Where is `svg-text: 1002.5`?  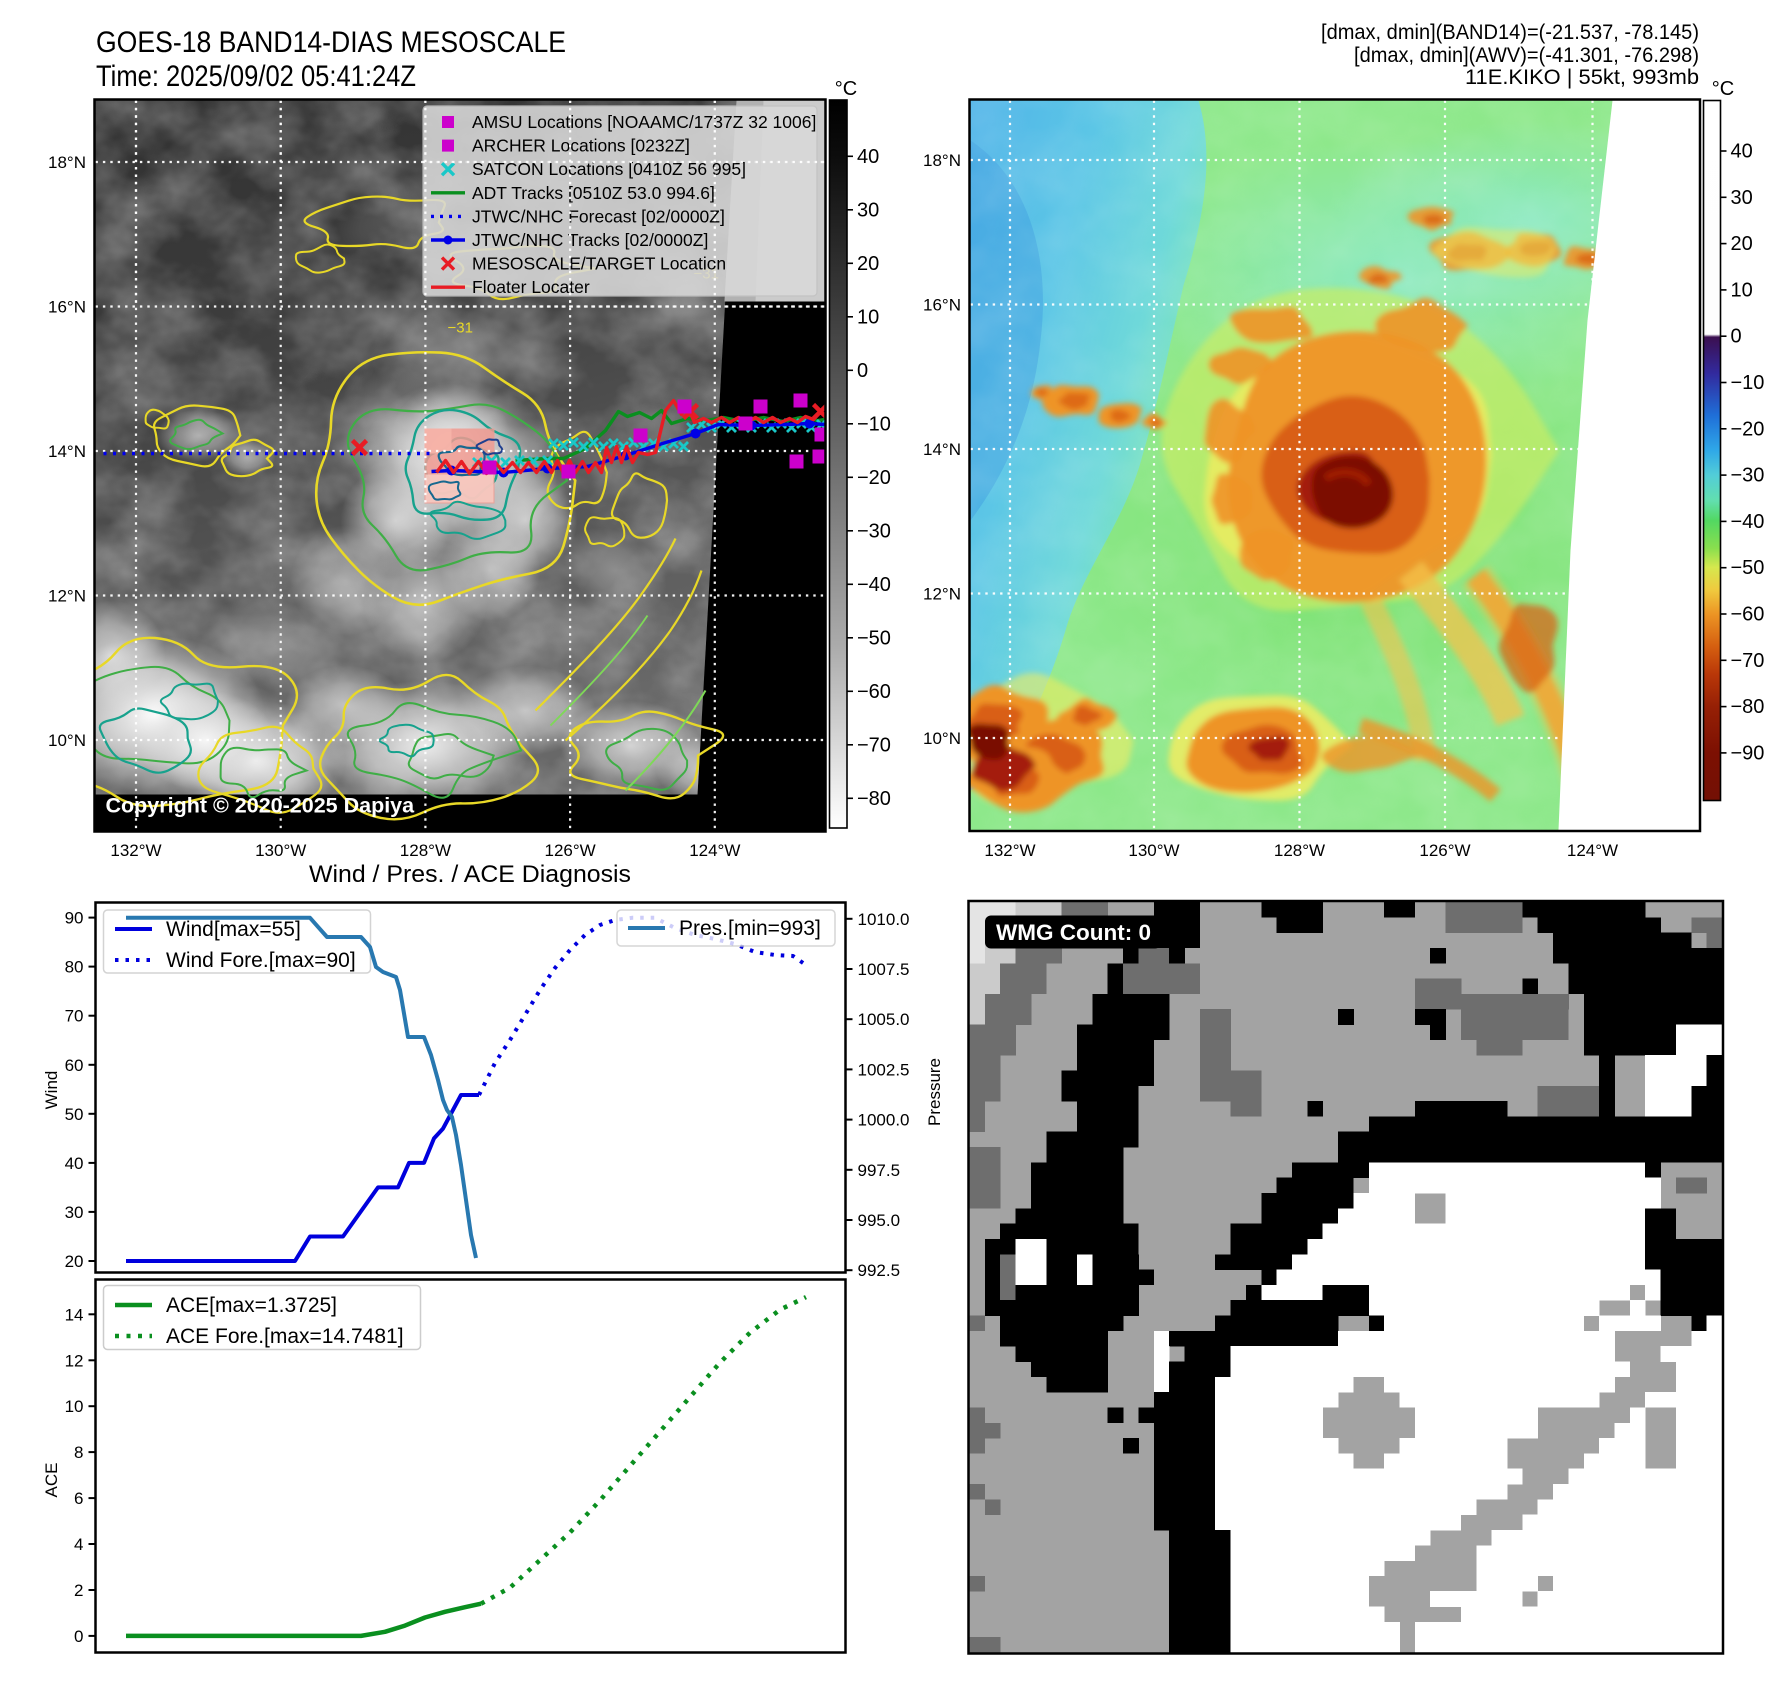 svg-text: 1002.5 is located at coordinates (884, 1069).